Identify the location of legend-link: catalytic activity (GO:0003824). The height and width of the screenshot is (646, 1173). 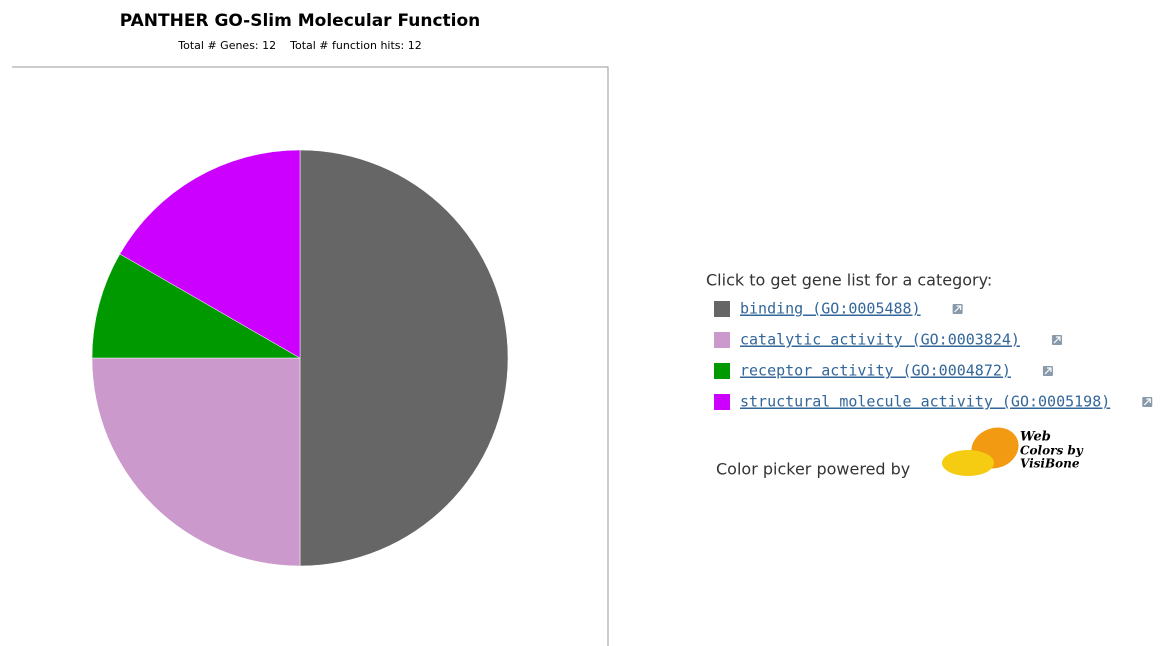
(880, 340).